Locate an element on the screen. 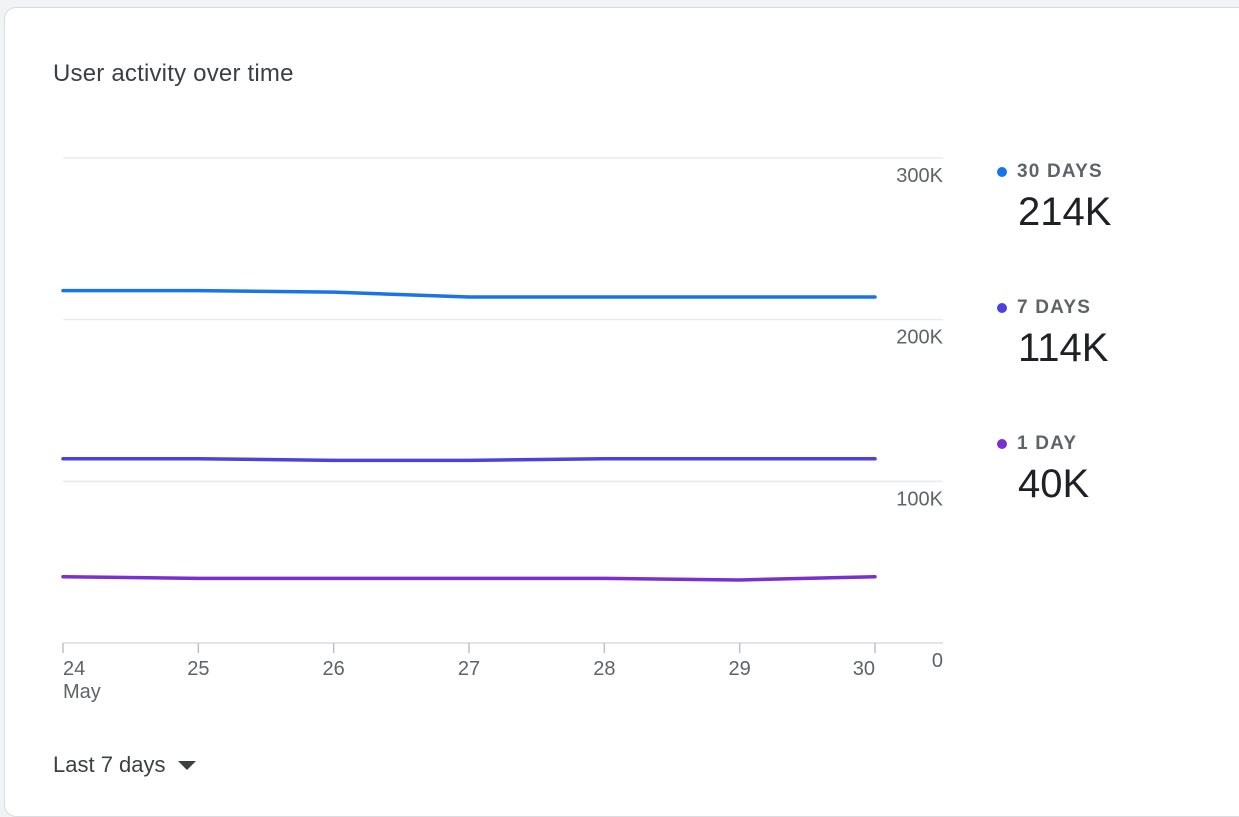 The image size is (1239, 817). legend-item: 30 DAYS 214K is located at coordinates (1054, 197).